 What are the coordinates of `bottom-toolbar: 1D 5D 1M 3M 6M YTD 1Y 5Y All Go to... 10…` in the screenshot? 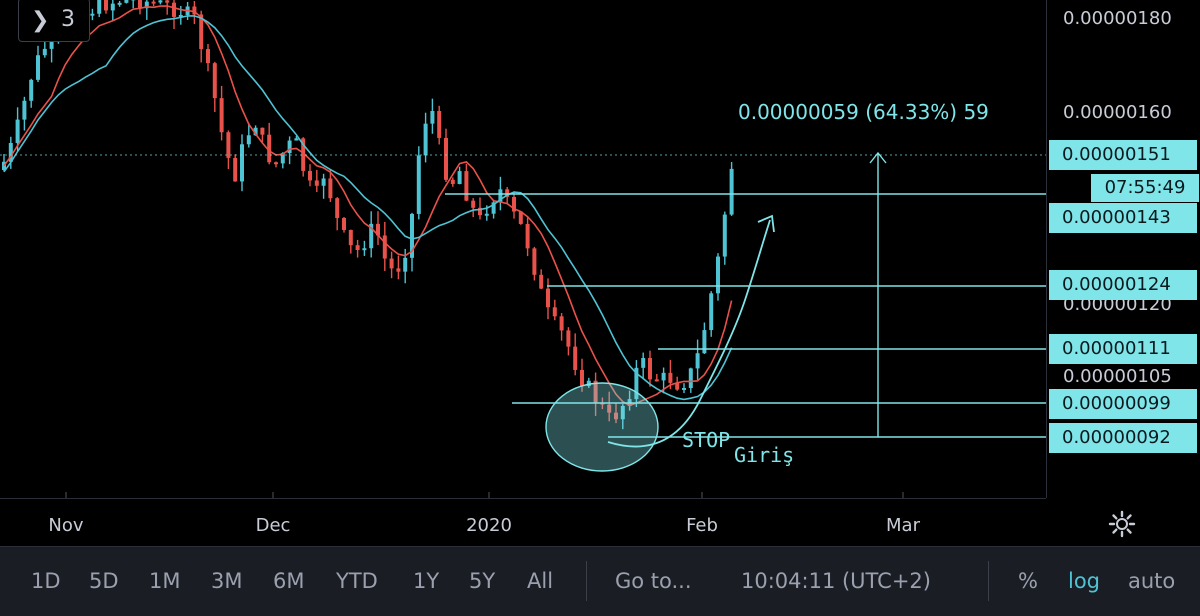 It's located at (600, 581).